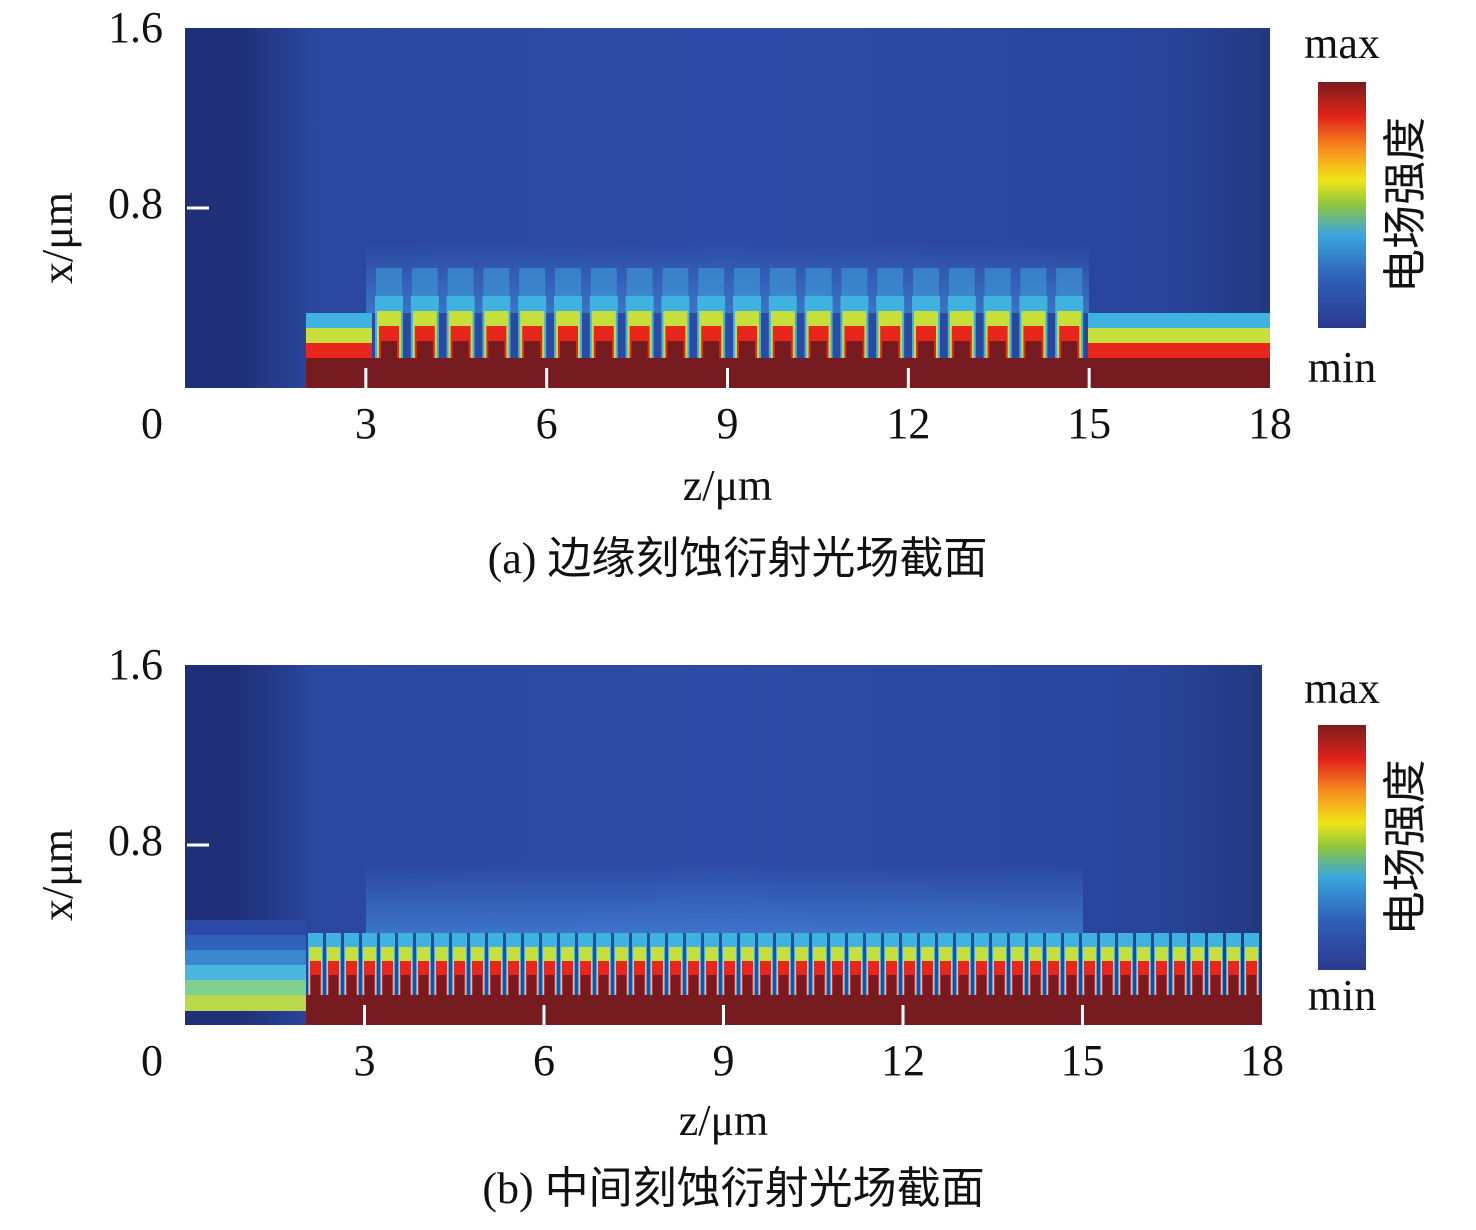 The height and width of the screenshot is (1230, 1476). I want to click on y-axis-label: x/μm, so click(57, 238).